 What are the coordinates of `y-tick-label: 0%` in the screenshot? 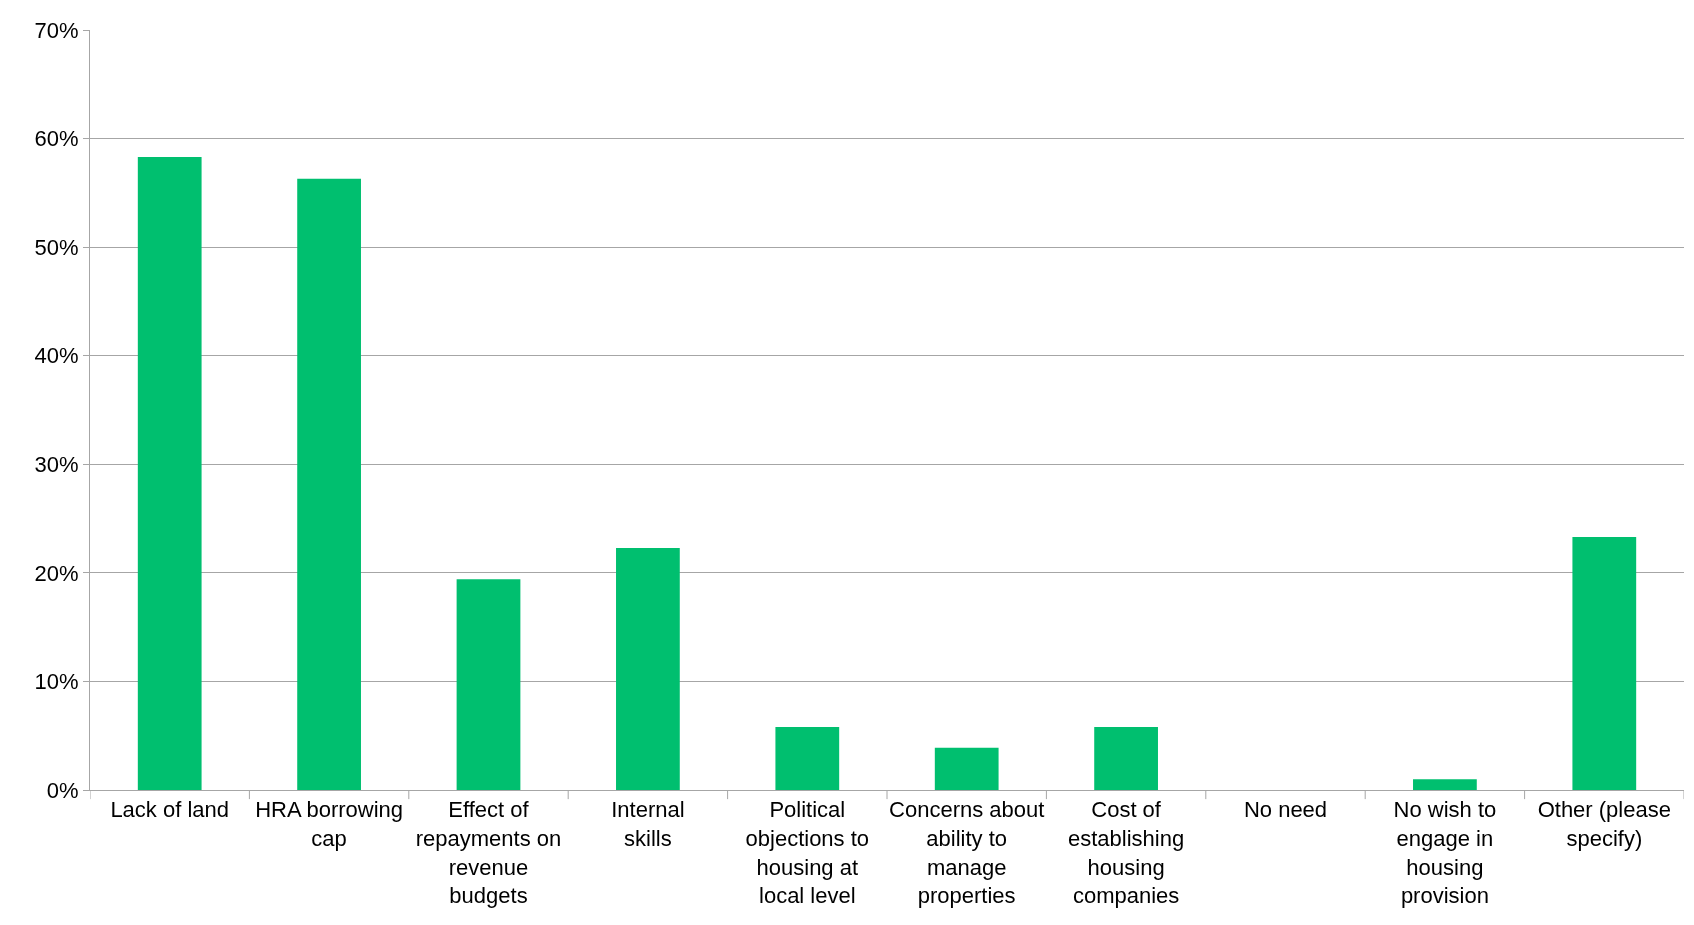 It's located at (62, 790).